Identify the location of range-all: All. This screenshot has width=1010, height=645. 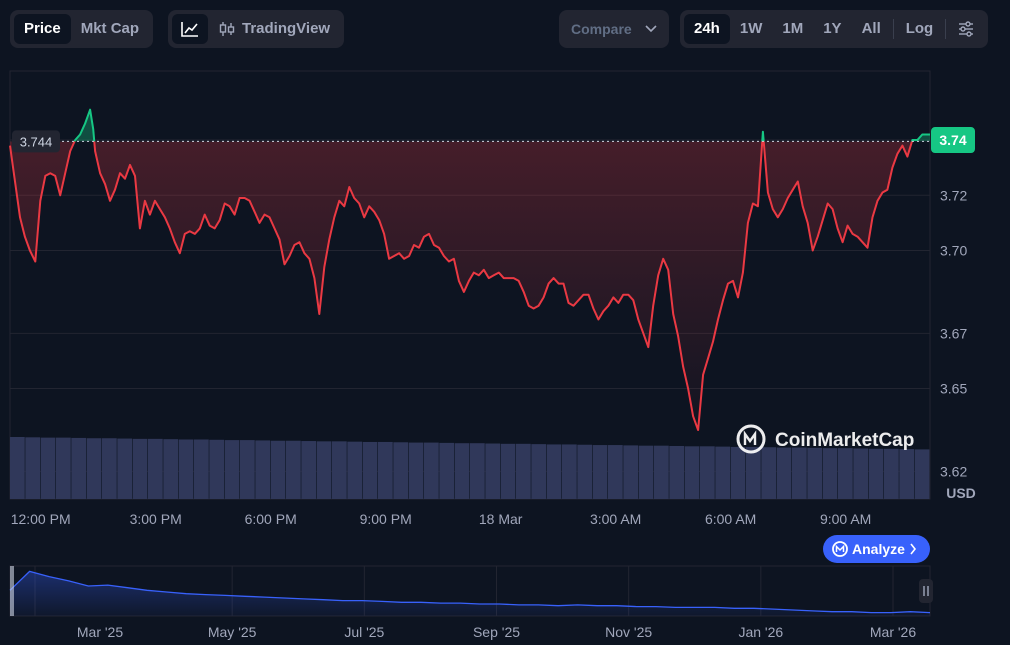
(871, 28).